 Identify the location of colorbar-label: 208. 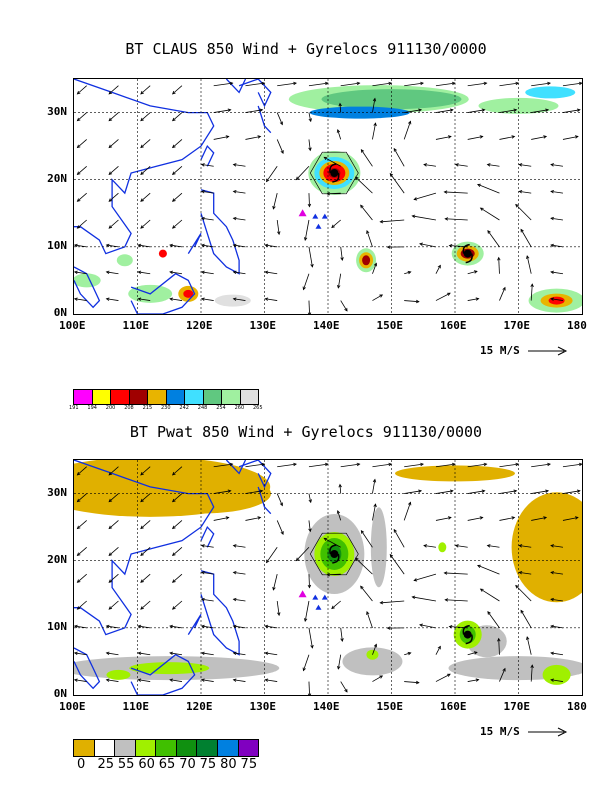
(129, 408).